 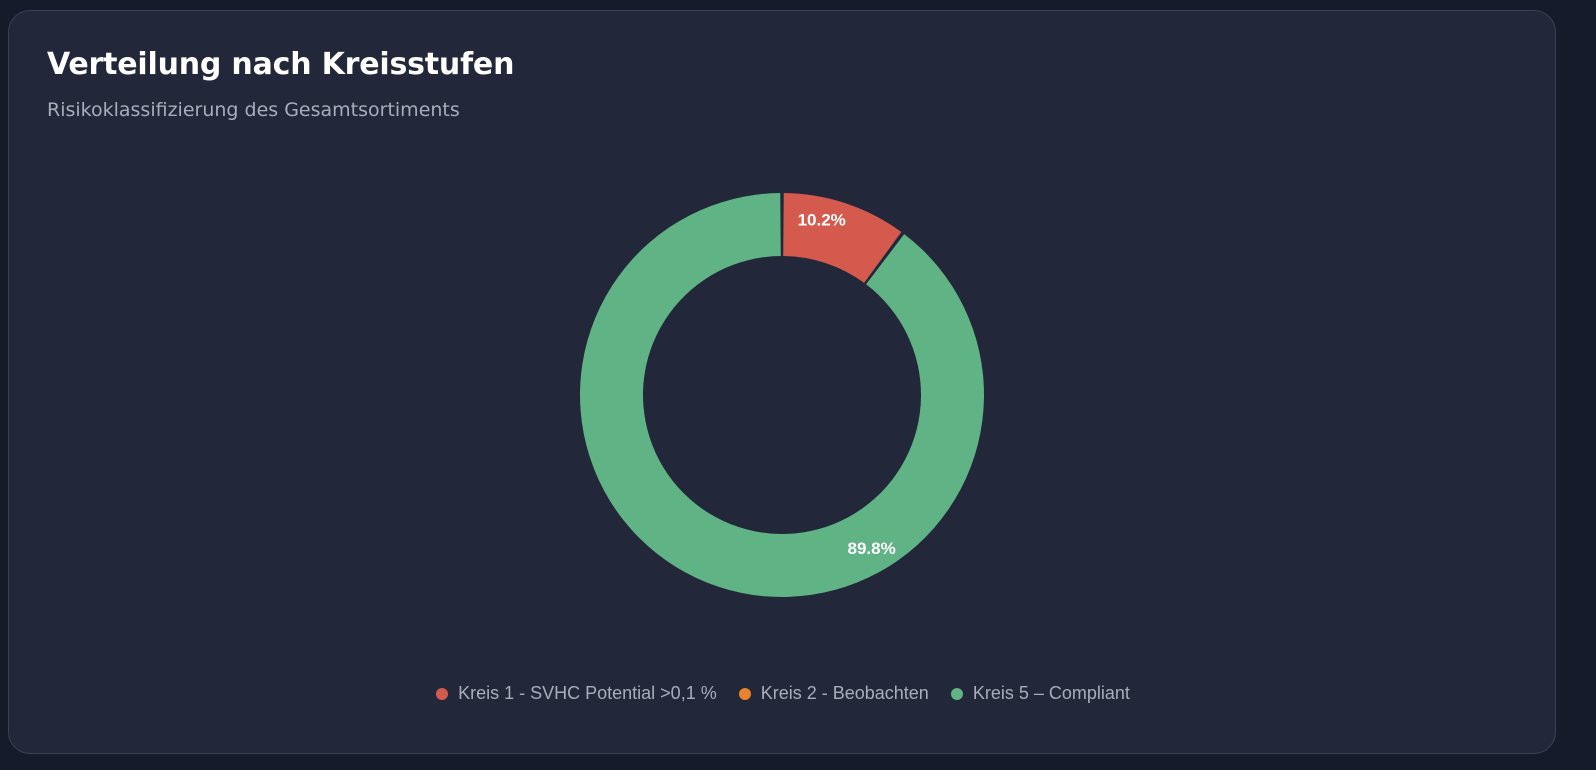 I want to click on chart-title: Verteilung nach Kreisstufen, so click(x=281, y=64).